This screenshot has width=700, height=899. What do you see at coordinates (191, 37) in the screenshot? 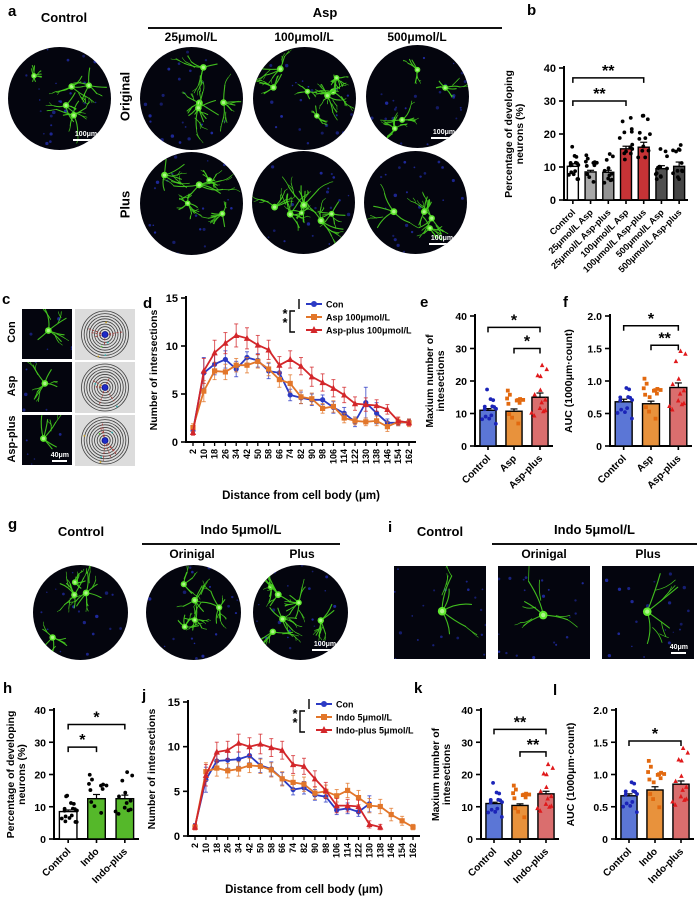
I see `panel-a-dose-25: 25μmol/L` at bounding box center [191, 37].